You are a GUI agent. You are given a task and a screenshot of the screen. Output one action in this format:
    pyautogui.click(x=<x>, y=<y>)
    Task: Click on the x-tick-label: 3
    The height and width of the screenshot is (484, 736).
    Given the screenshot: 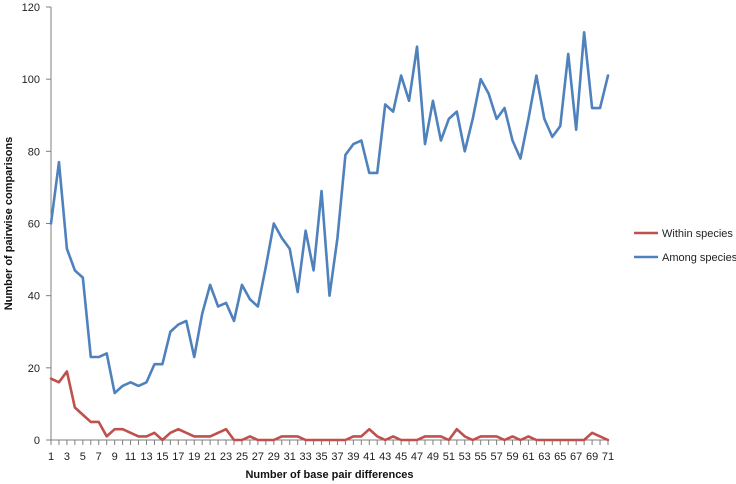 What is the action you would take?
    pyautogui.click(x=67, y=457)
    